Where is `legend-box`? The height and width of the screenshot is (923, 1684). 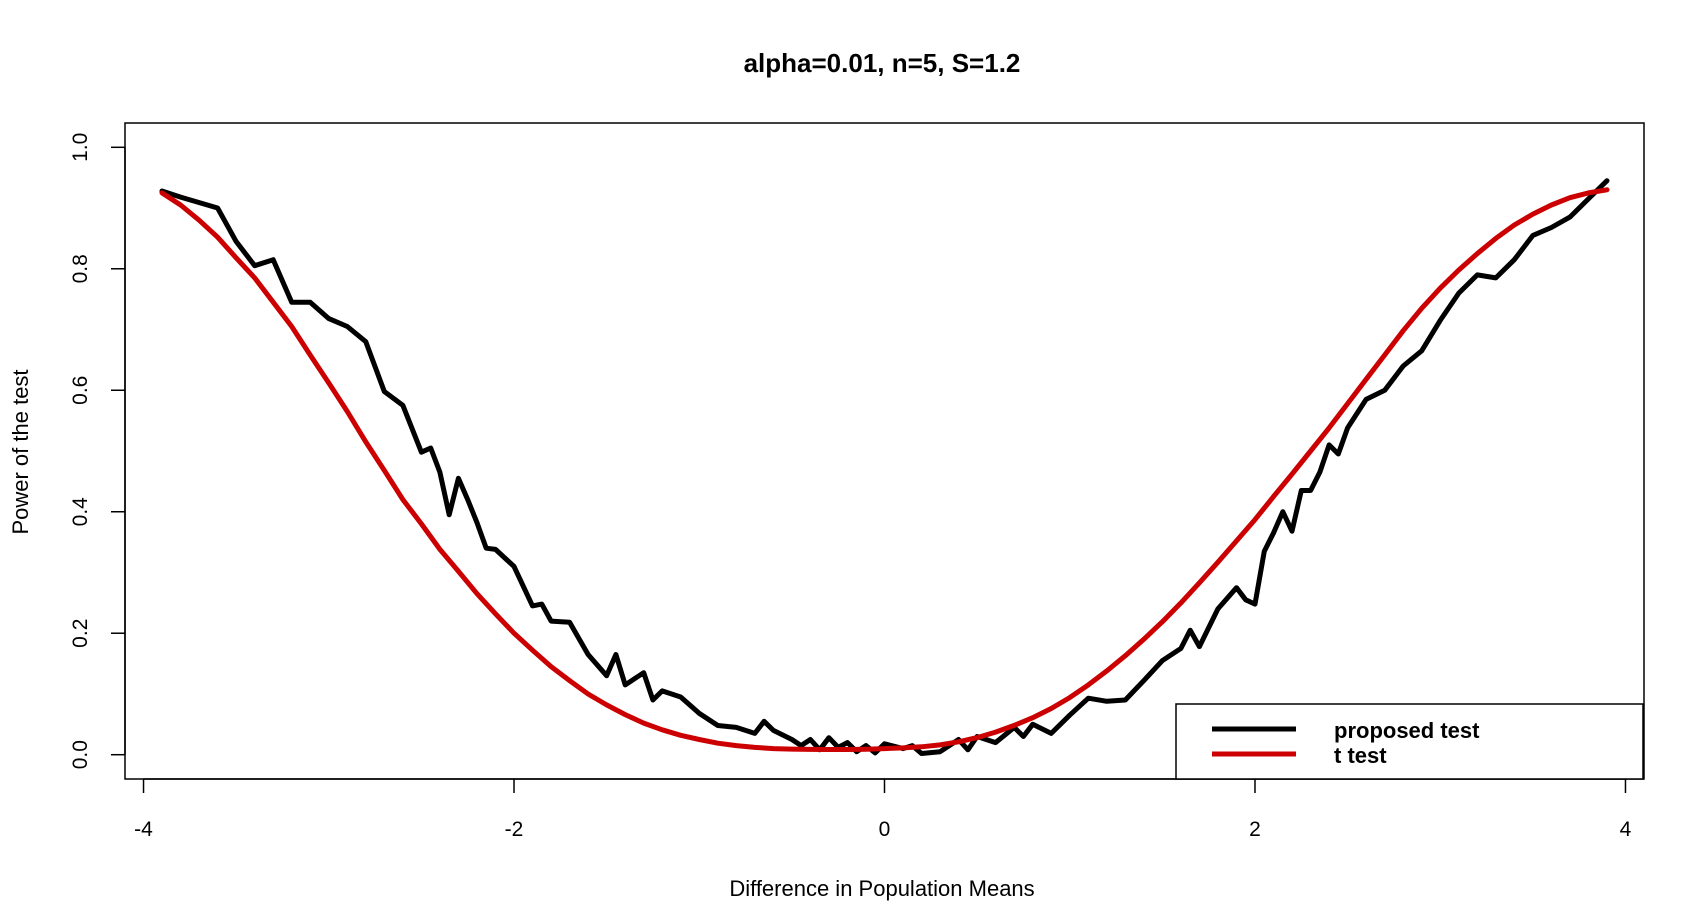
legend-box is located at coordinates (1409, 741).